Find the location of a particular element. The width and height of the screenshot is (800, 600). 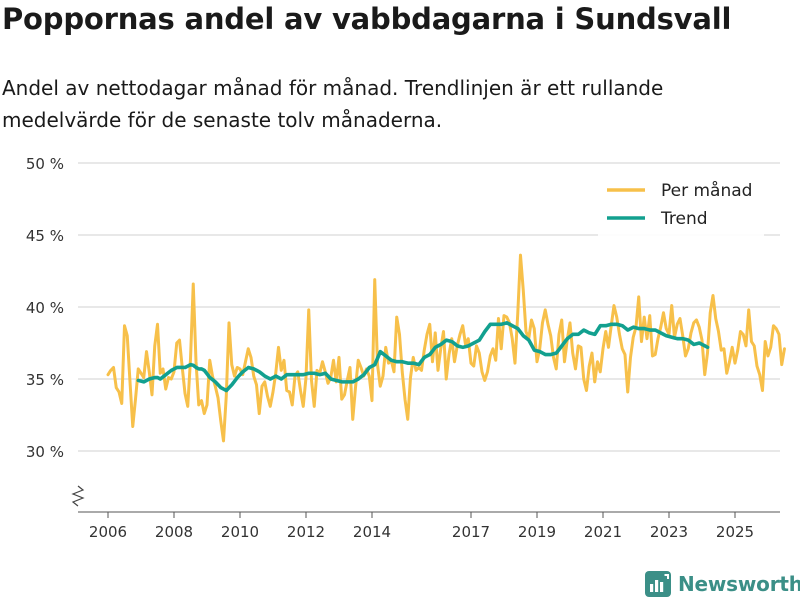

legend-label-1: Trend is located at coordinates (684, 219).